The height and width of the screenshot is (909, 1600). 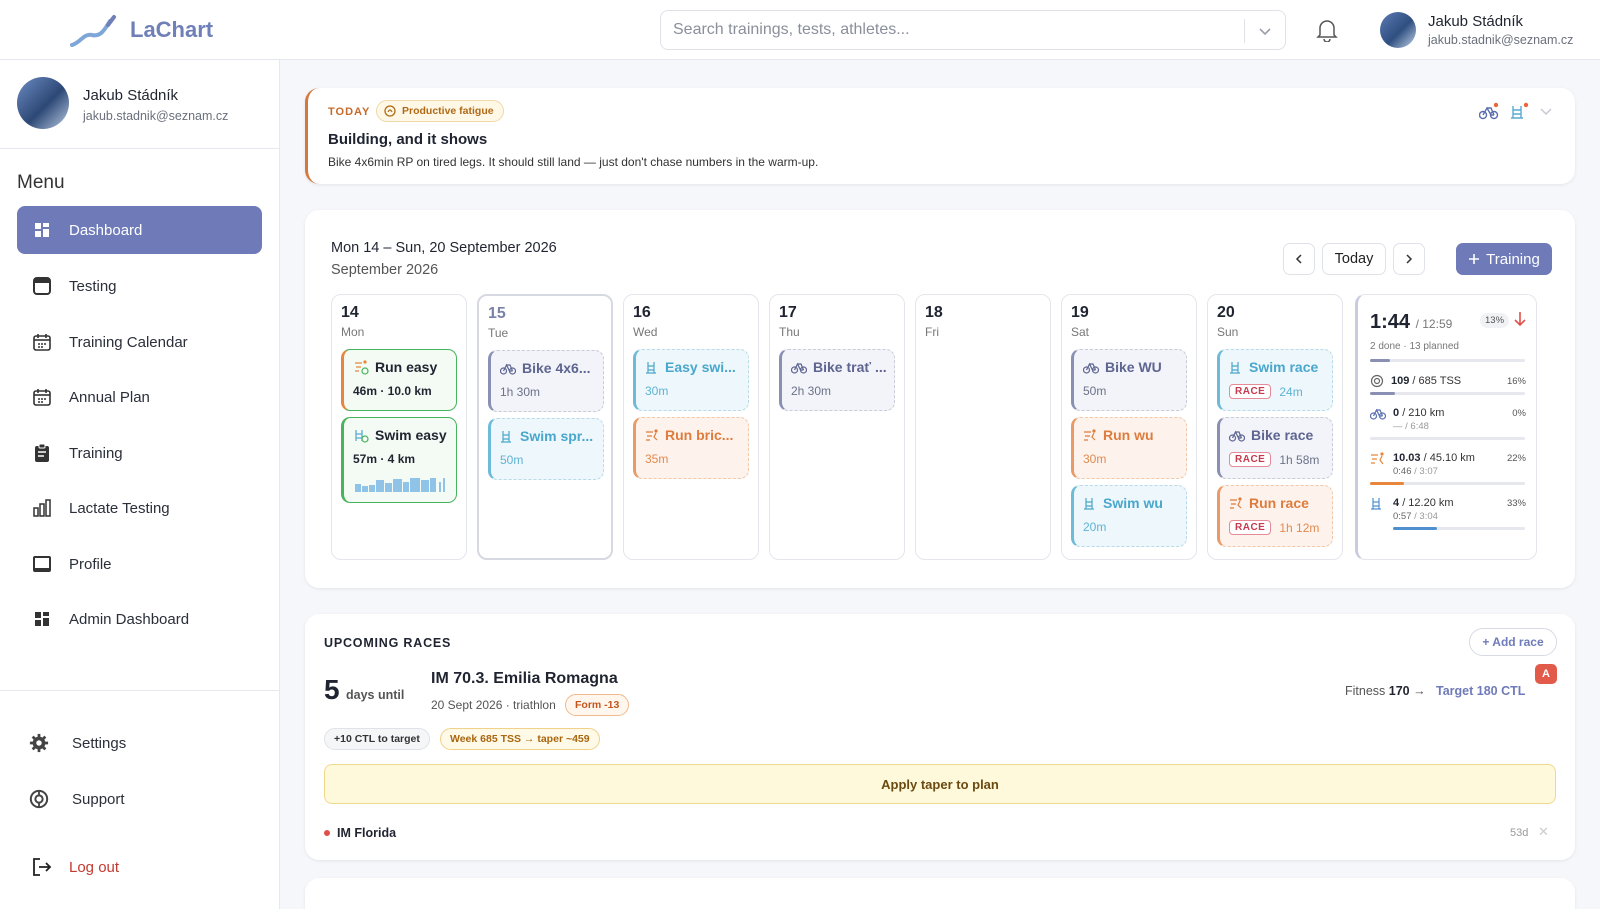 What do you see at coordinates (139, 564) in the screenshot?
I see `sidebar-item-profile: Profile` at bounding box center [139, 564].